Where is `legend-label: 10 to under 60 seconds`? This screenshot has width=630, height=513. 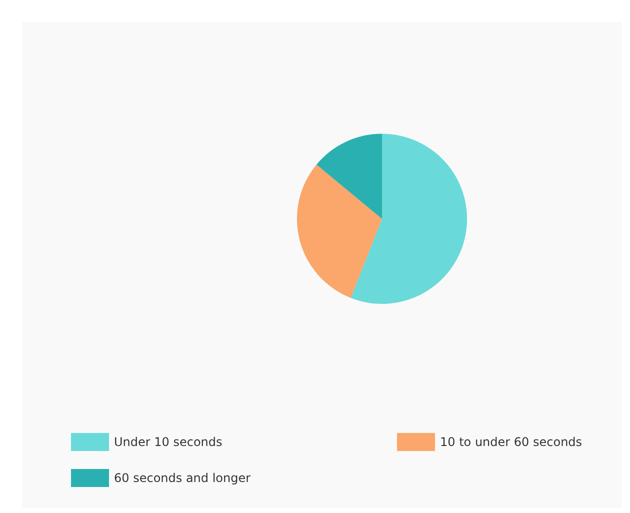
legend-label: 10 to under 60 seconds is located at coordinates (511, 442).